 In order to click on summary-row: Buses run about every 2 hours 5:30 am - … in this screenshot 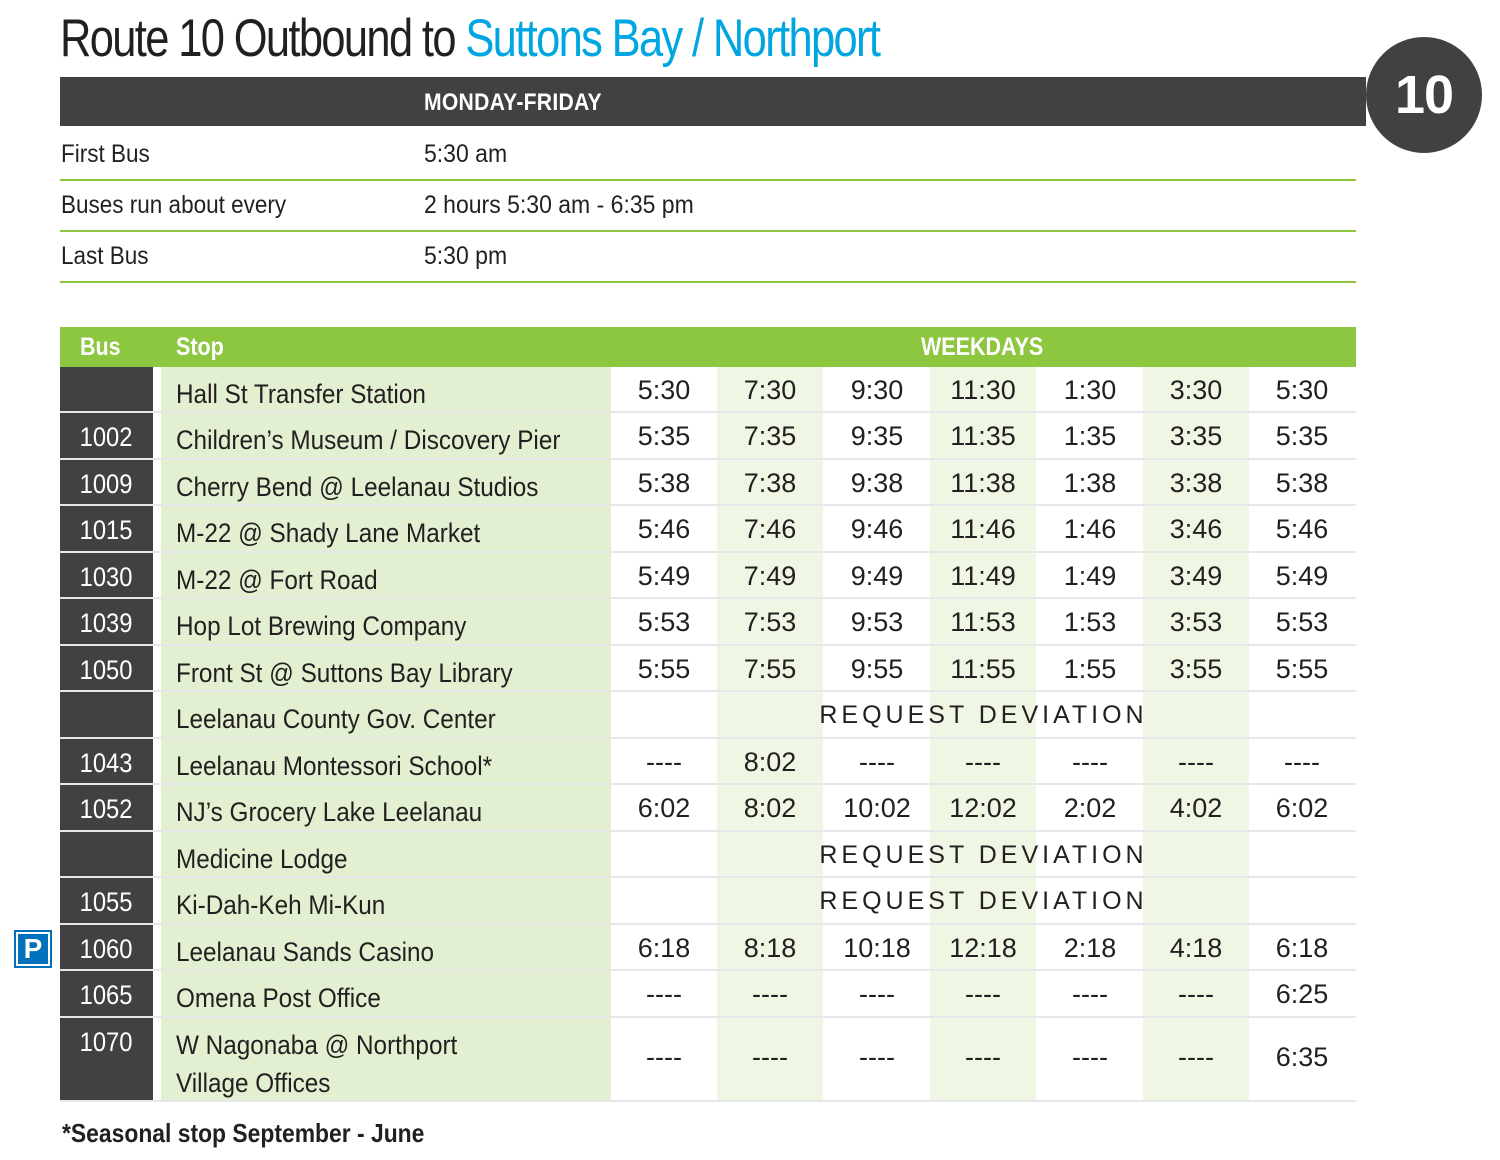, I will do `click(708, 205)`.